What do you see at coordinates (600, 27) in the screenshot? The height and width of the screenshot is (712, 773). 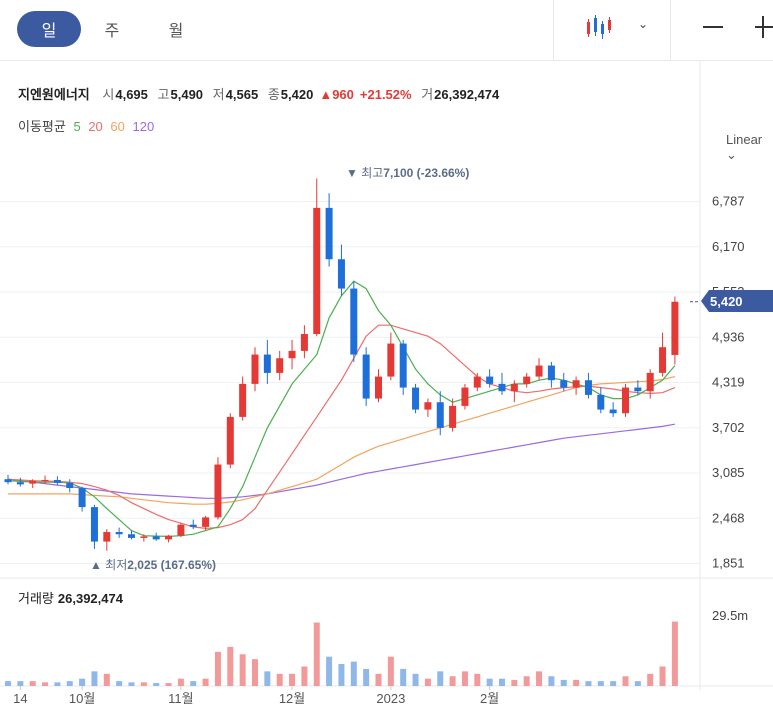 I see `candlestick-chart-type-icon` at bounding box center [600, 27].